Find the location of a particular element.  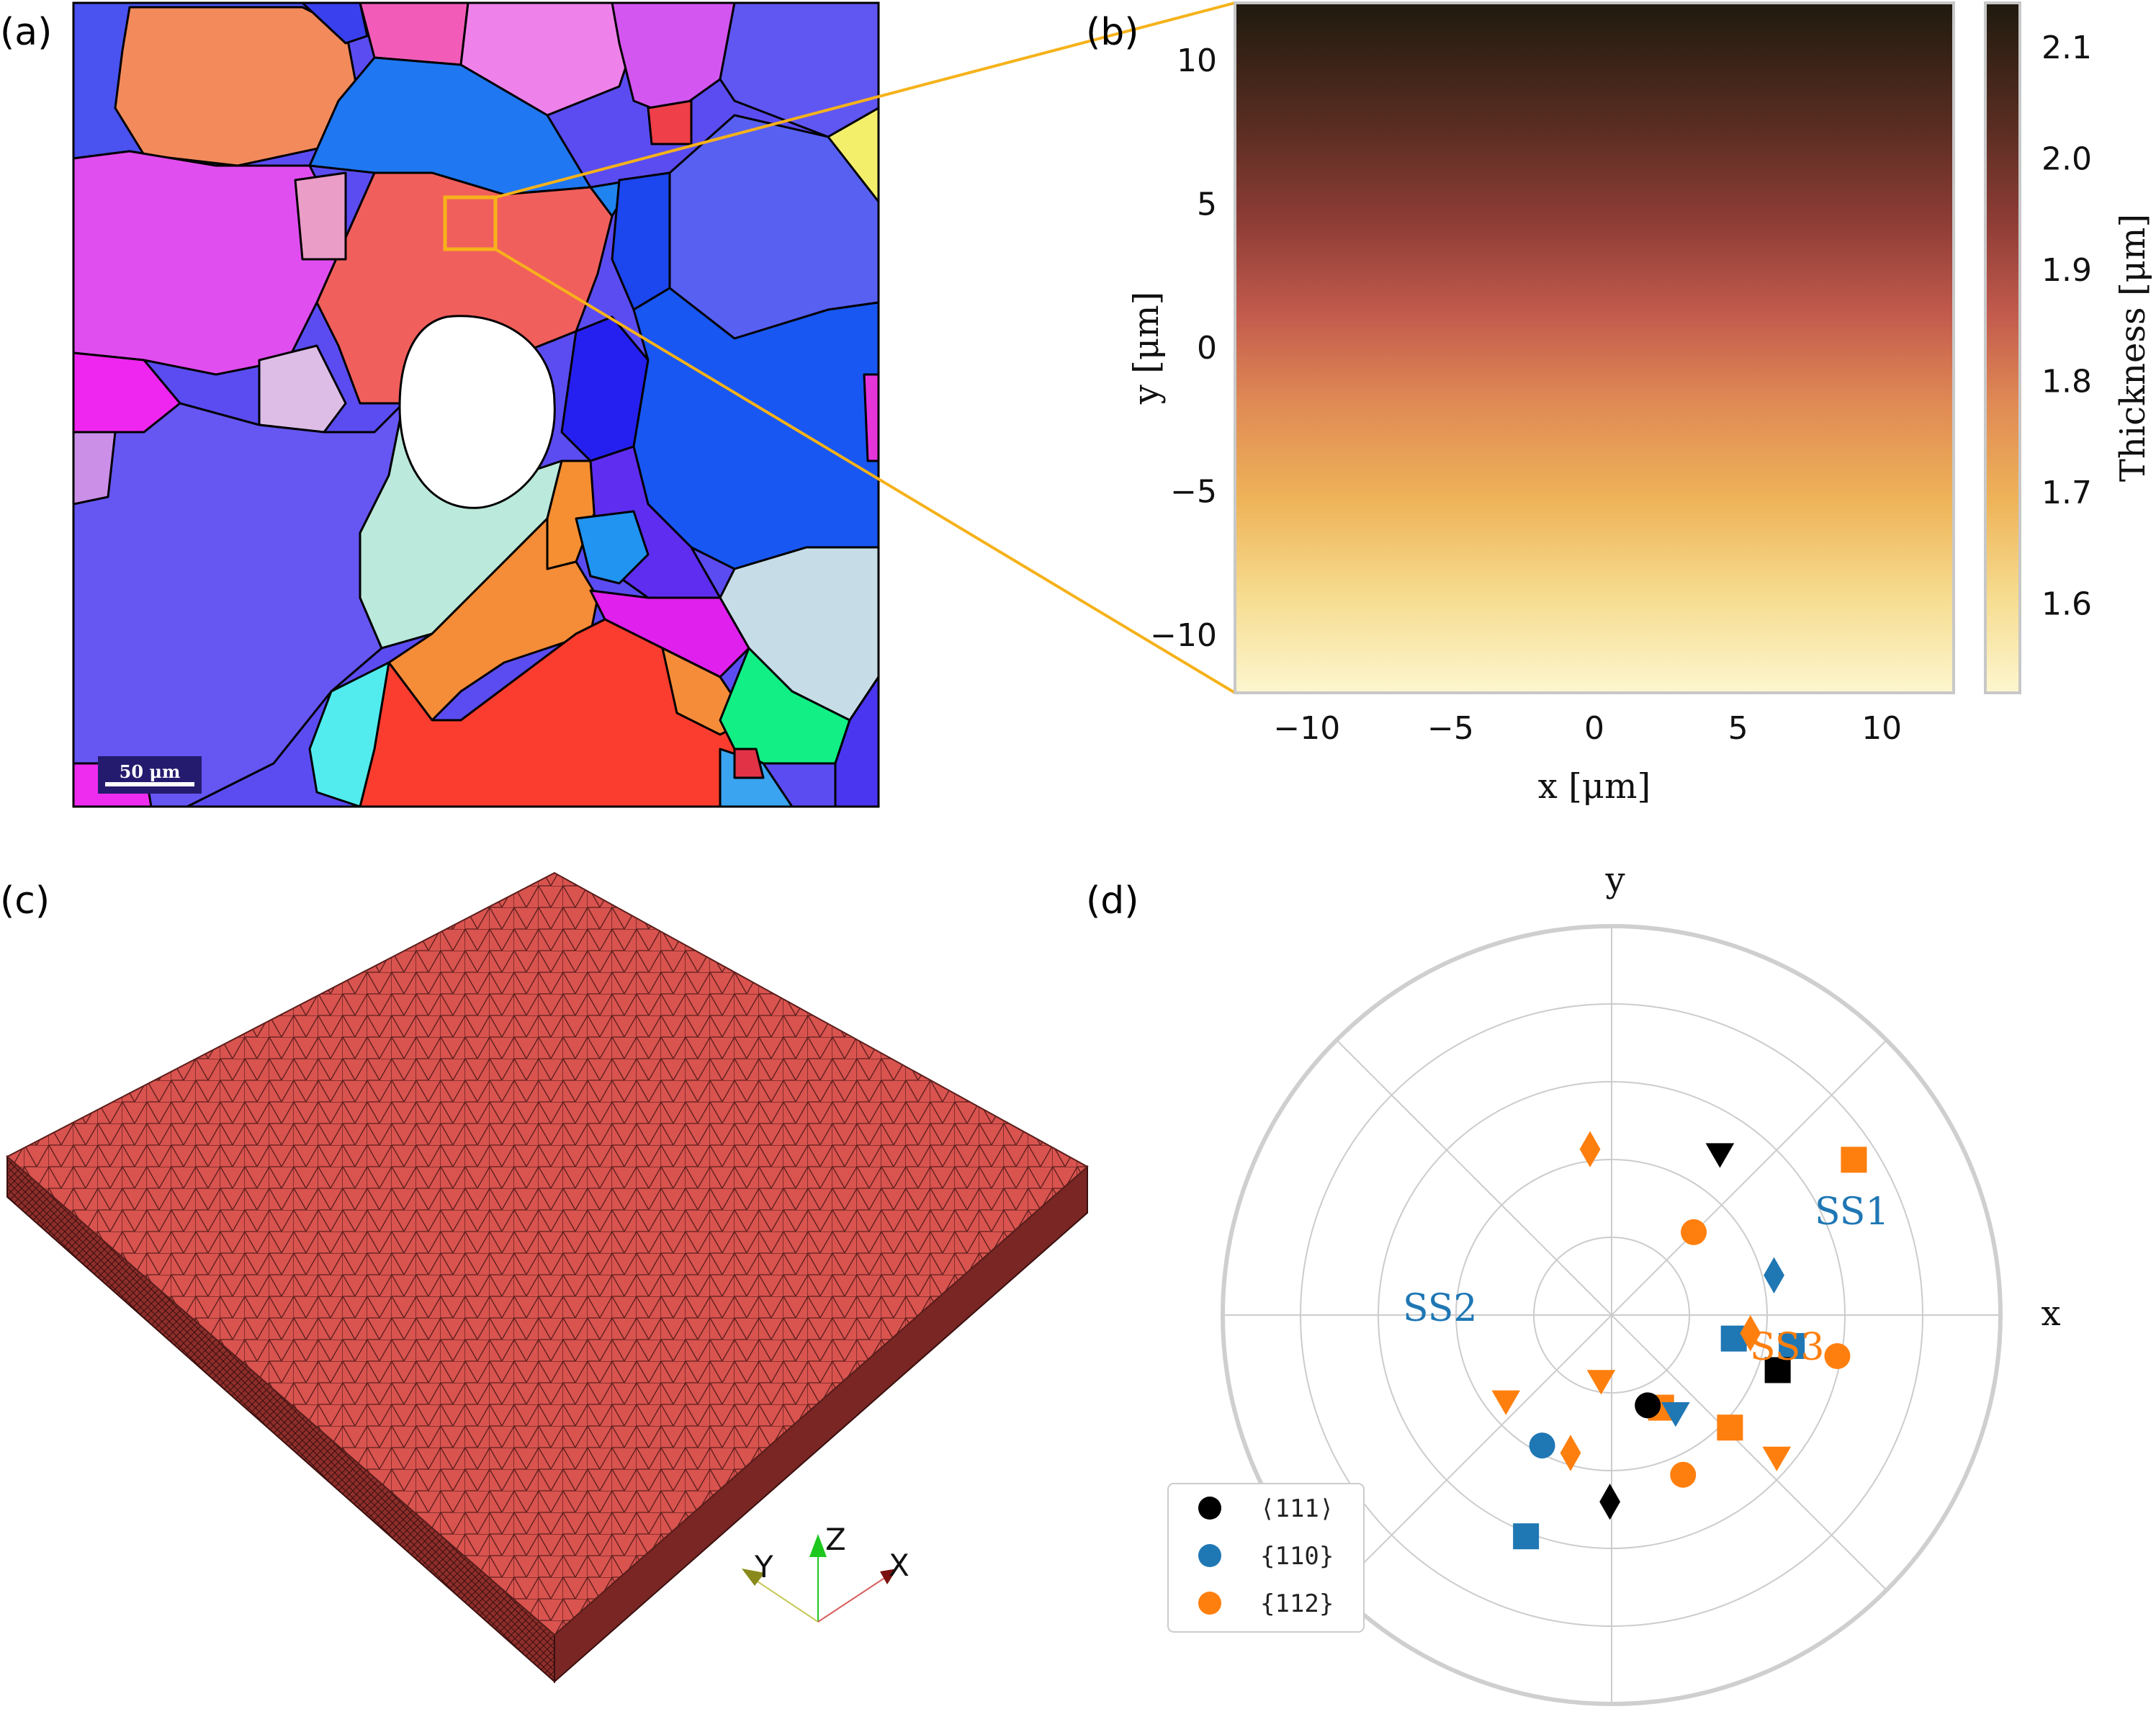

x-tick-labels: −10 −5 0 5 10 is located at coordinates (1587, 728).